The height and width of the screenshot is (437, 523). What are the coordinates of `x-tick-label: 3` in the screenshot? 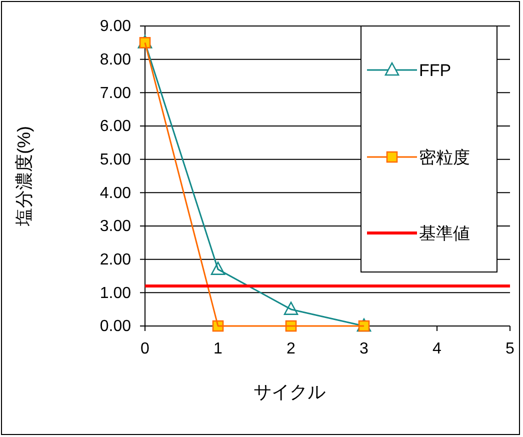 It's located at (364, 349).